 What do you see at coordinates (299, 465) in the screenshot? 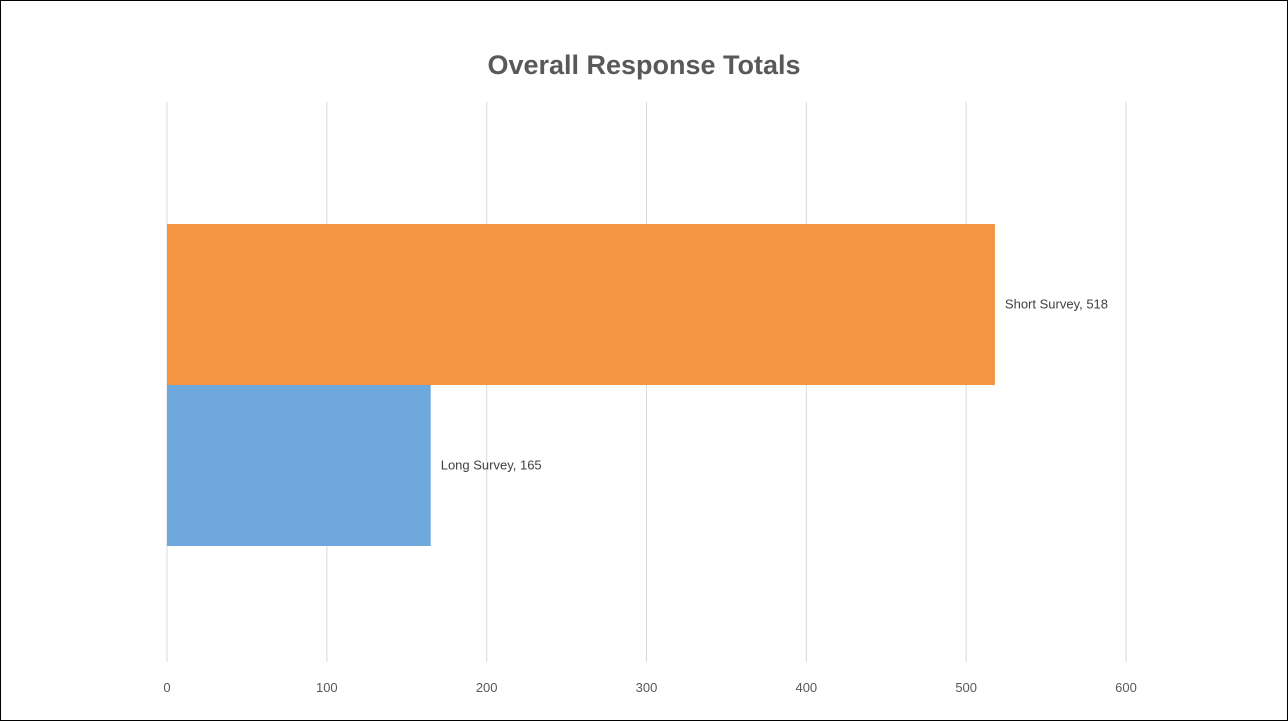
I see `bar-long-survey` at bounding box center [299, 465].